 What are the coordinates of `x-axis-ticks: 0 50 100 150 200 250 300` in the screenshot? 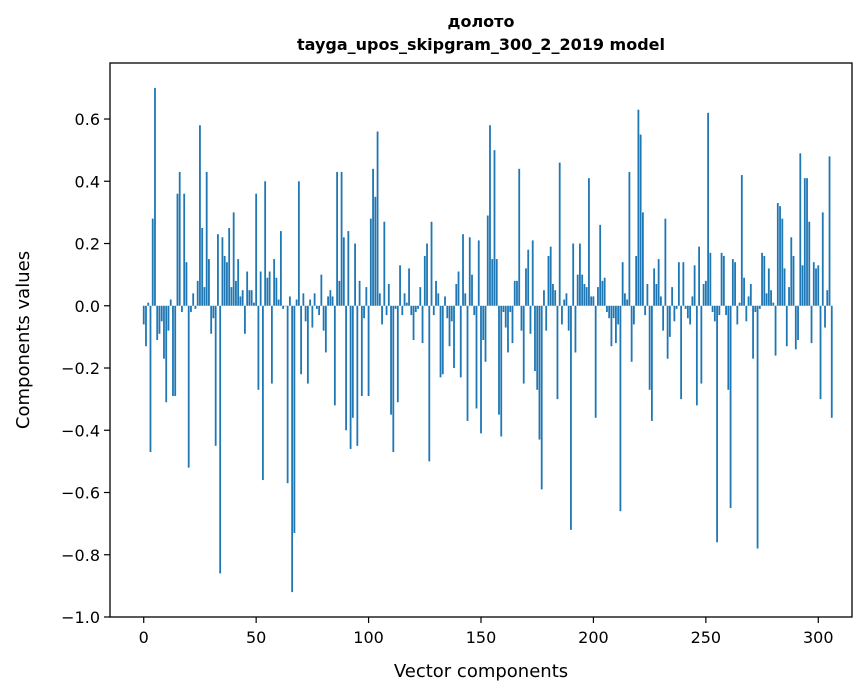 It's located at (486, 632).